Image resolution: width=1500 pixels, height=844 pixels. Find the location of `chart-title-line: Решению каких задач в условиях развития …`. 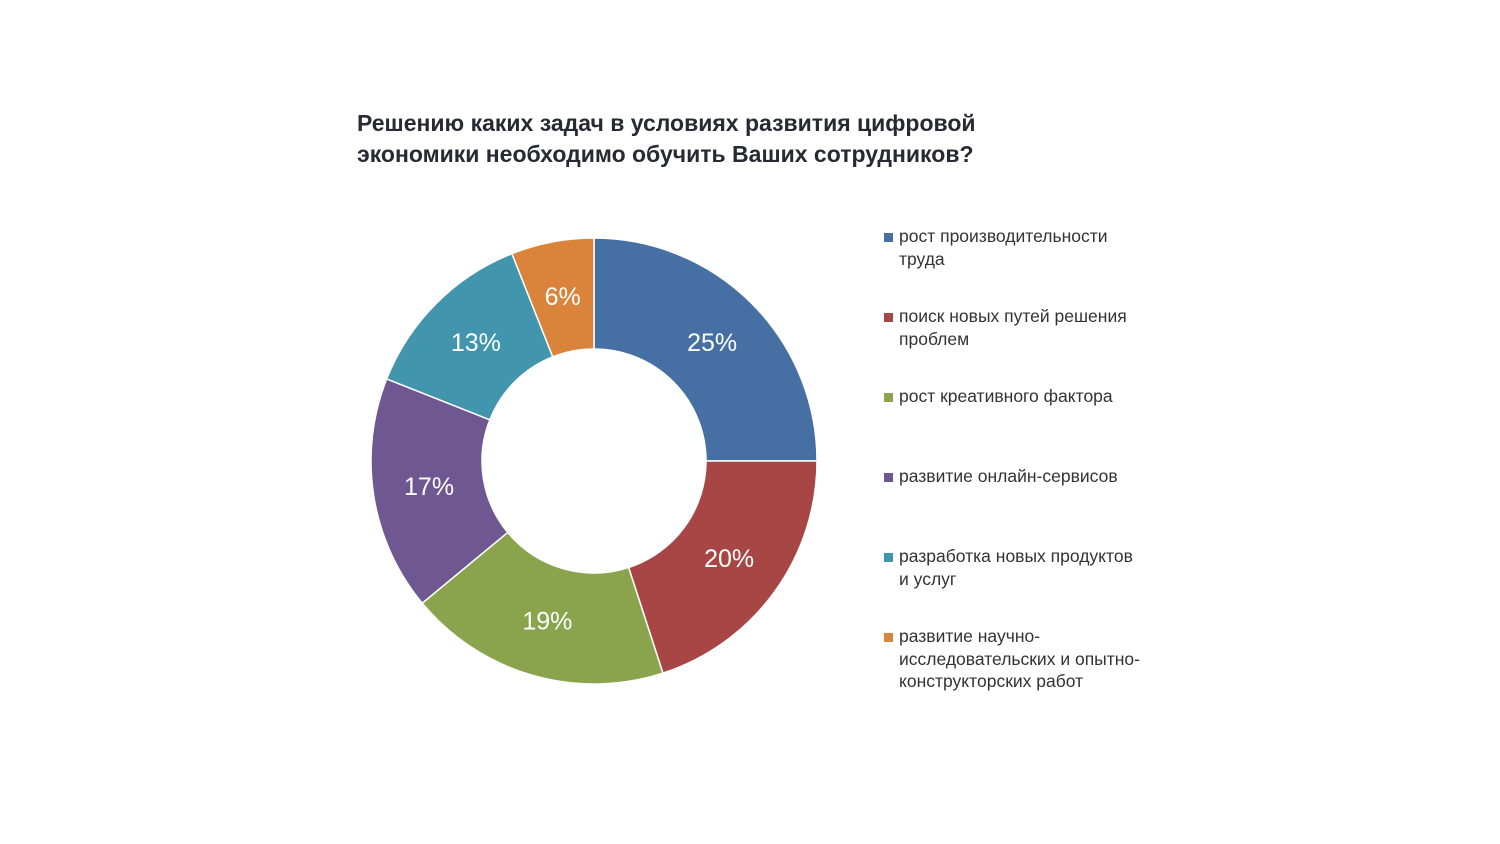

chart-title-line: Решению каких задач в условиях развития … is located at coordinates (666, 123).